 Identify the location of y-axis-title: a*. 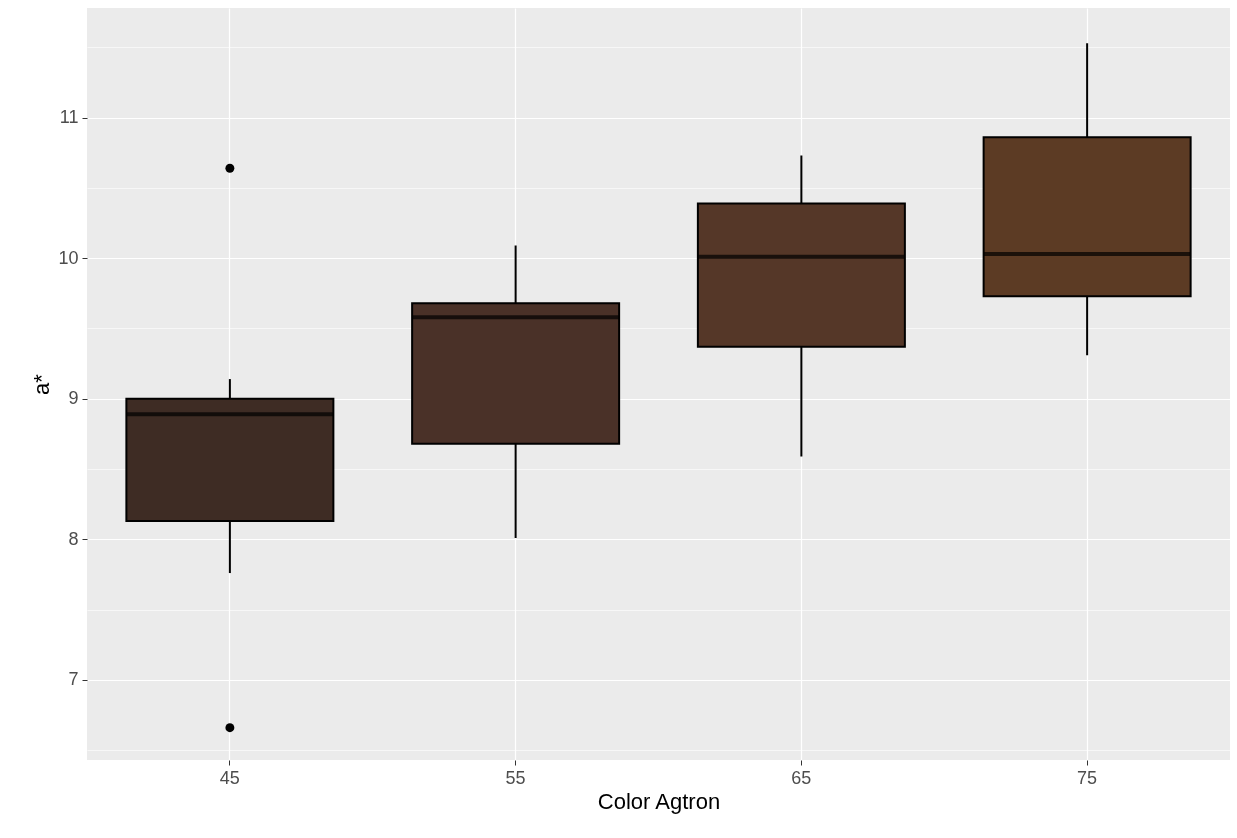
(42, 384).